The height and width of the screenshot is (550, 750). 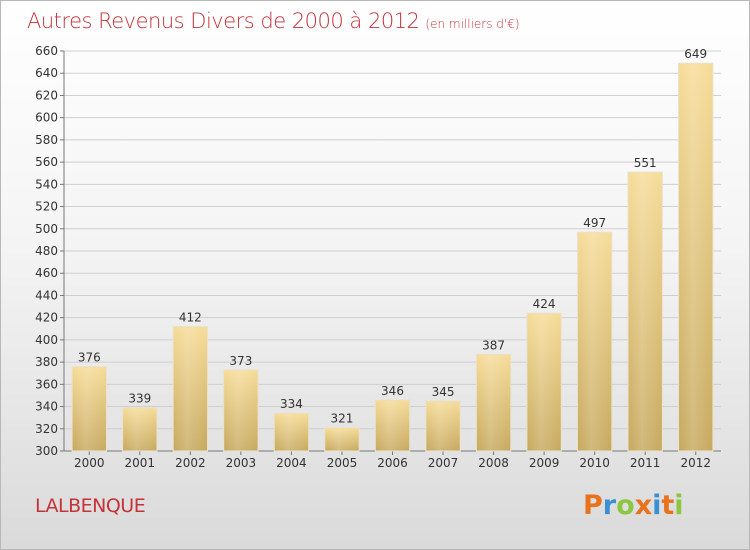 What do you see at coordinates (89, 463) in the screenshot?
I see `x-tick-label-2000: 2000` at bounding box center [89, 463].